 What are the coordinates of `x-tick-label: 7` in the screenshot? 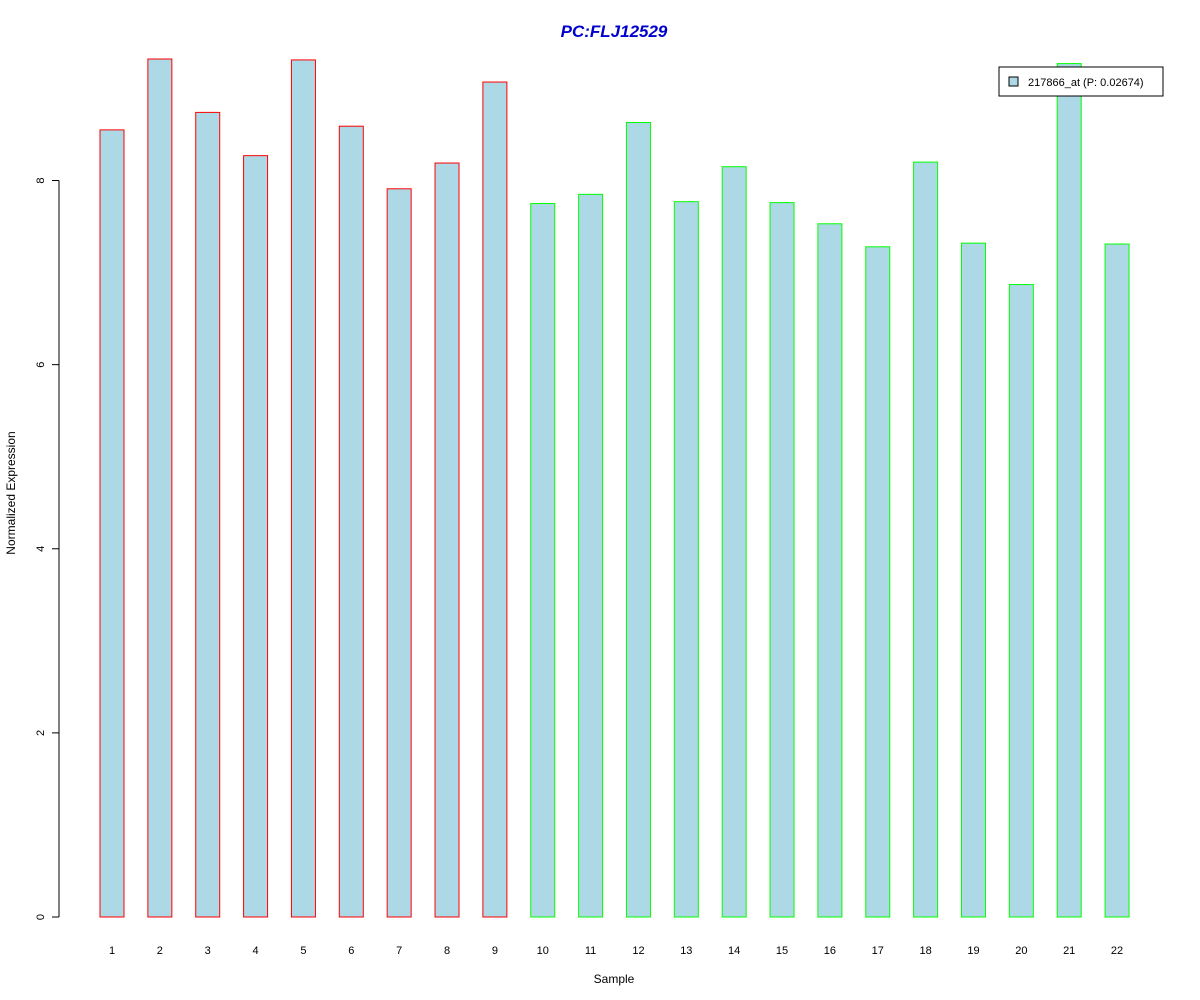 It's located at (399, 951).